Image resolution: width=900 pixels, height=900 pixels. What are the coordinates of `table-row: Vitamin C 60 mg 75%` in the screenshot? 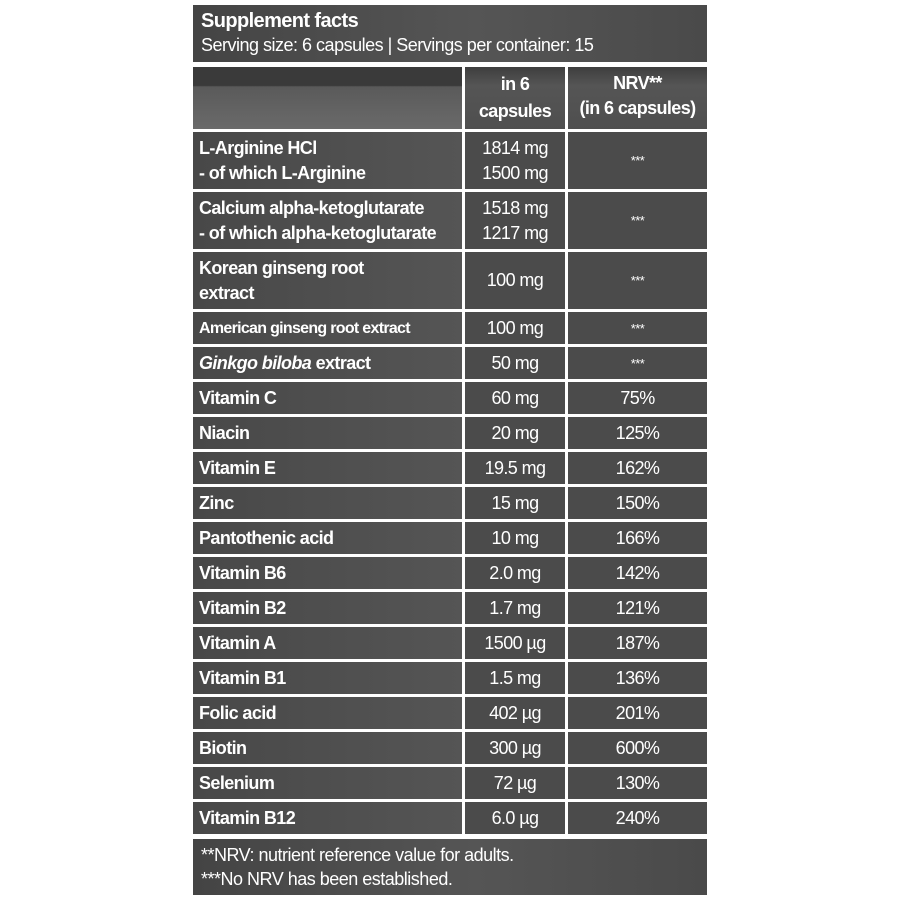 It's located at (450, 398).